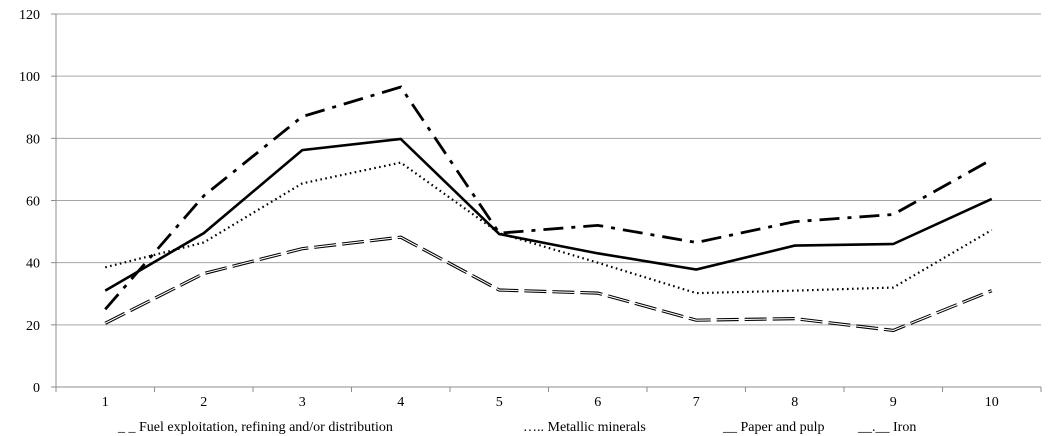 This screenshot has width=1052, height=436. I want to click on y-tick-label: 0, so click(36, 388).